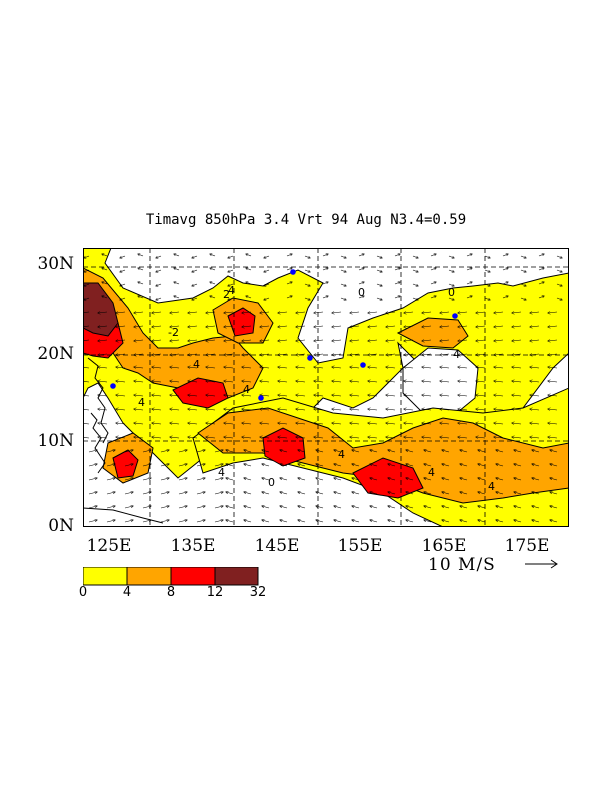  What do you see at coordinates (193, 546) in the screenshot?
I see `lon-label-135e: 135E` at bounding box center [193, 546].